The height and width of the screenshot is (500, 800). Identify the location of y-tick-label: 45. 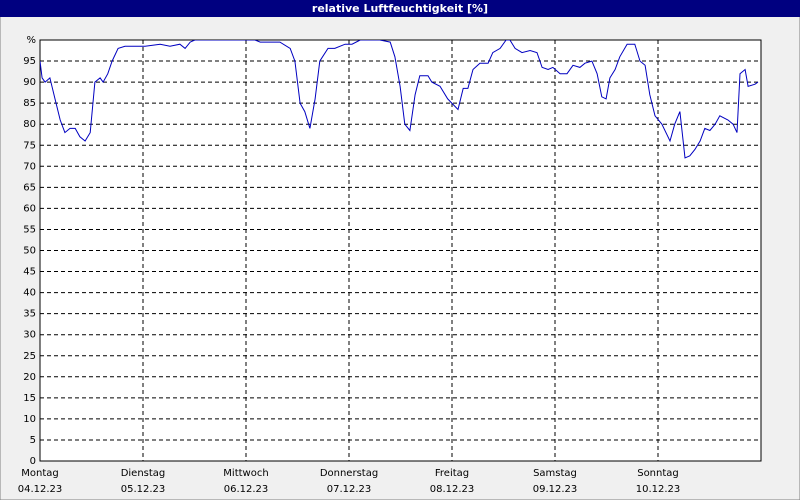
(29, 272).